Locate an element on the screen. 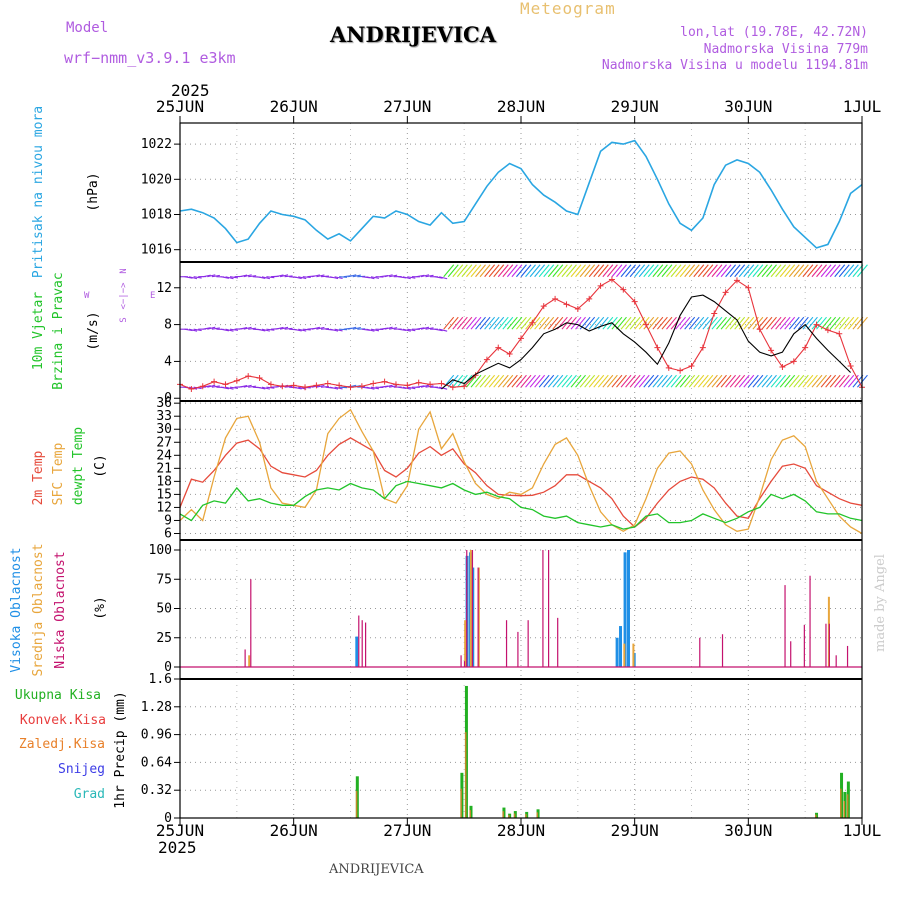 The height and width of the screenshot is (900, 900). x-tick-label-top: 30JUN is located at coordinates (748, 106).